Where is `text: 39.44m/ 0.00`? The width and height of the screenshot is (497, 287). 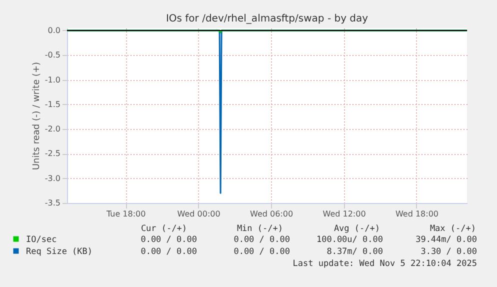 text: 39.44m/ 0.00 is located at coordinates (446, 240).